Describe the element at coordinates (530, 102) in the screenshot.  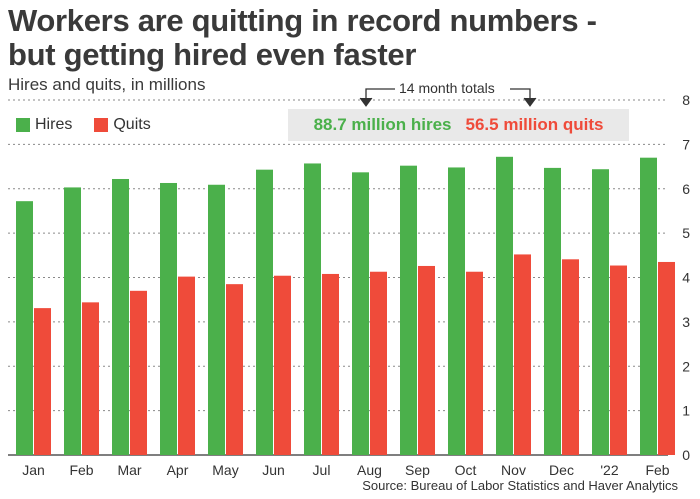
I see `totals-arrow-right-icon` at that location.